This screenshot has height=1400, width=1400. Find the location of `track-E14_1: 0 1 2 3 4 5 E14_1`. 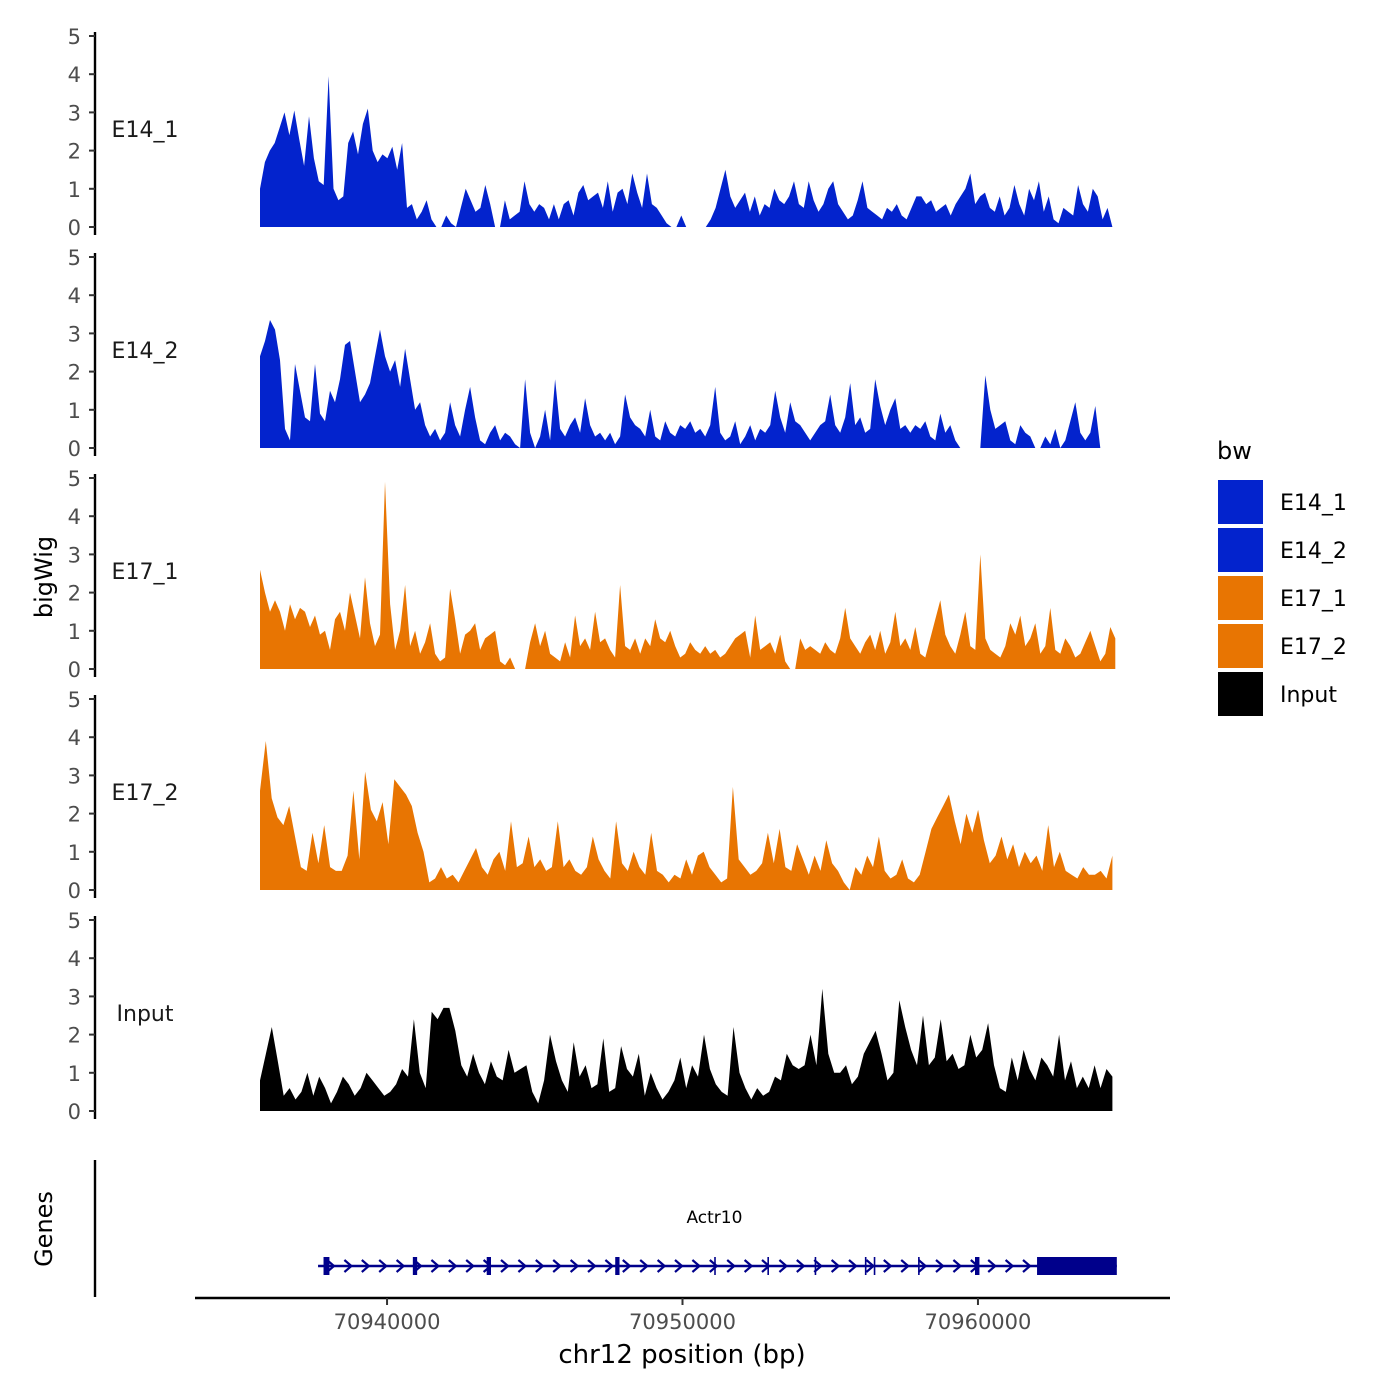

track-E14_1: 0 1 2 3 4 5 E14_1 is located at coordinates (590, 132).